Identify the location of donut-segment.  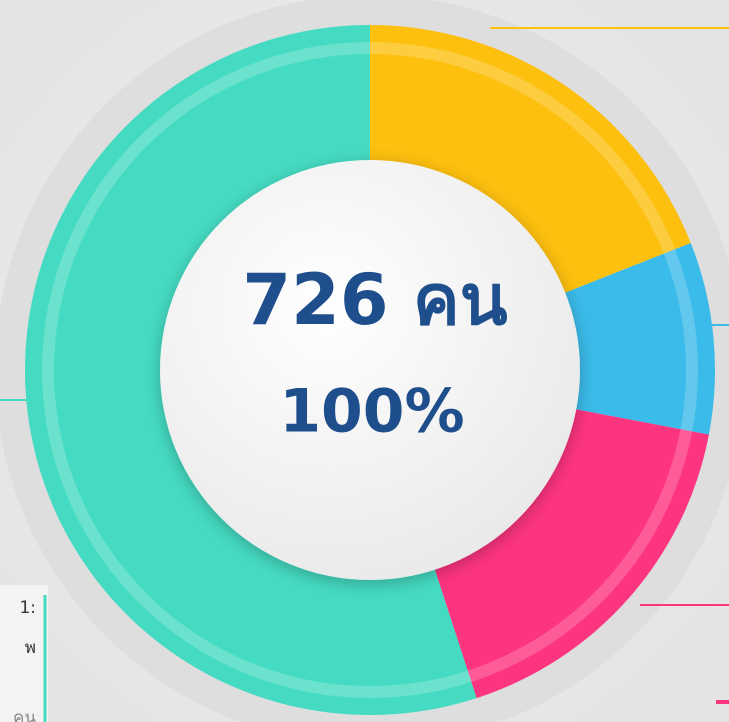
(635, 338).